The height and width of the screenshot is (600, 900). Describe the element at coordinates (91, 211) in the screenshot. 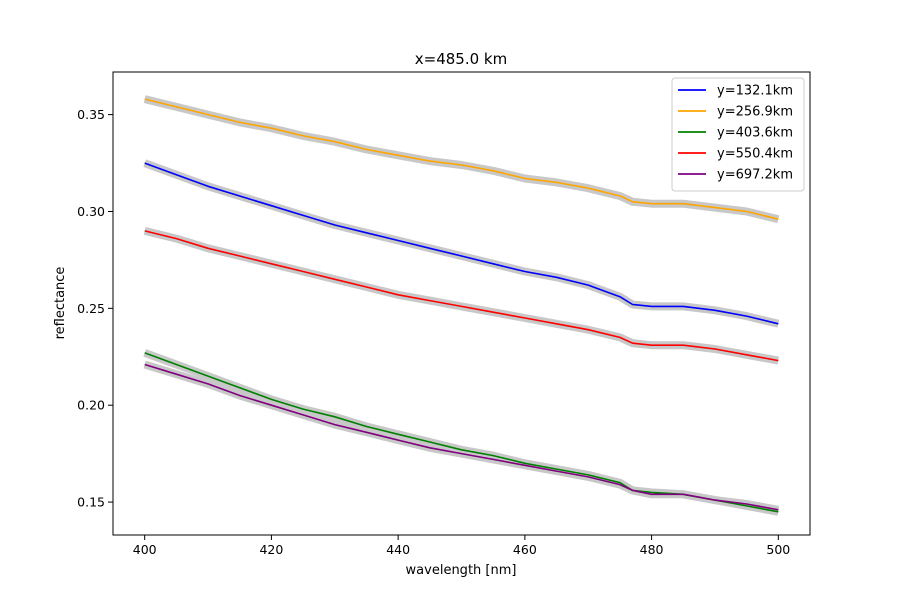

I see `y-tick-label: 0.30` at that location.